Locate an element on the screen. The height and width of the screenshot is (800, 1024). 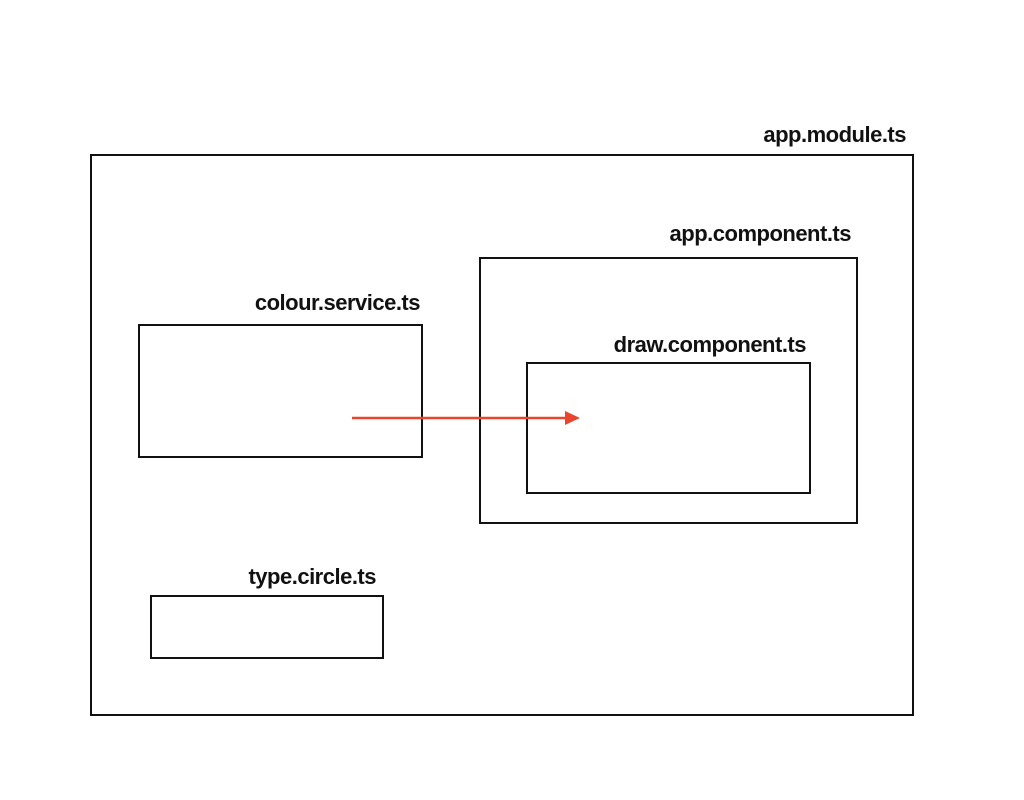
type-circle-label: type.circle.ts is located at coordinates (312, 576).